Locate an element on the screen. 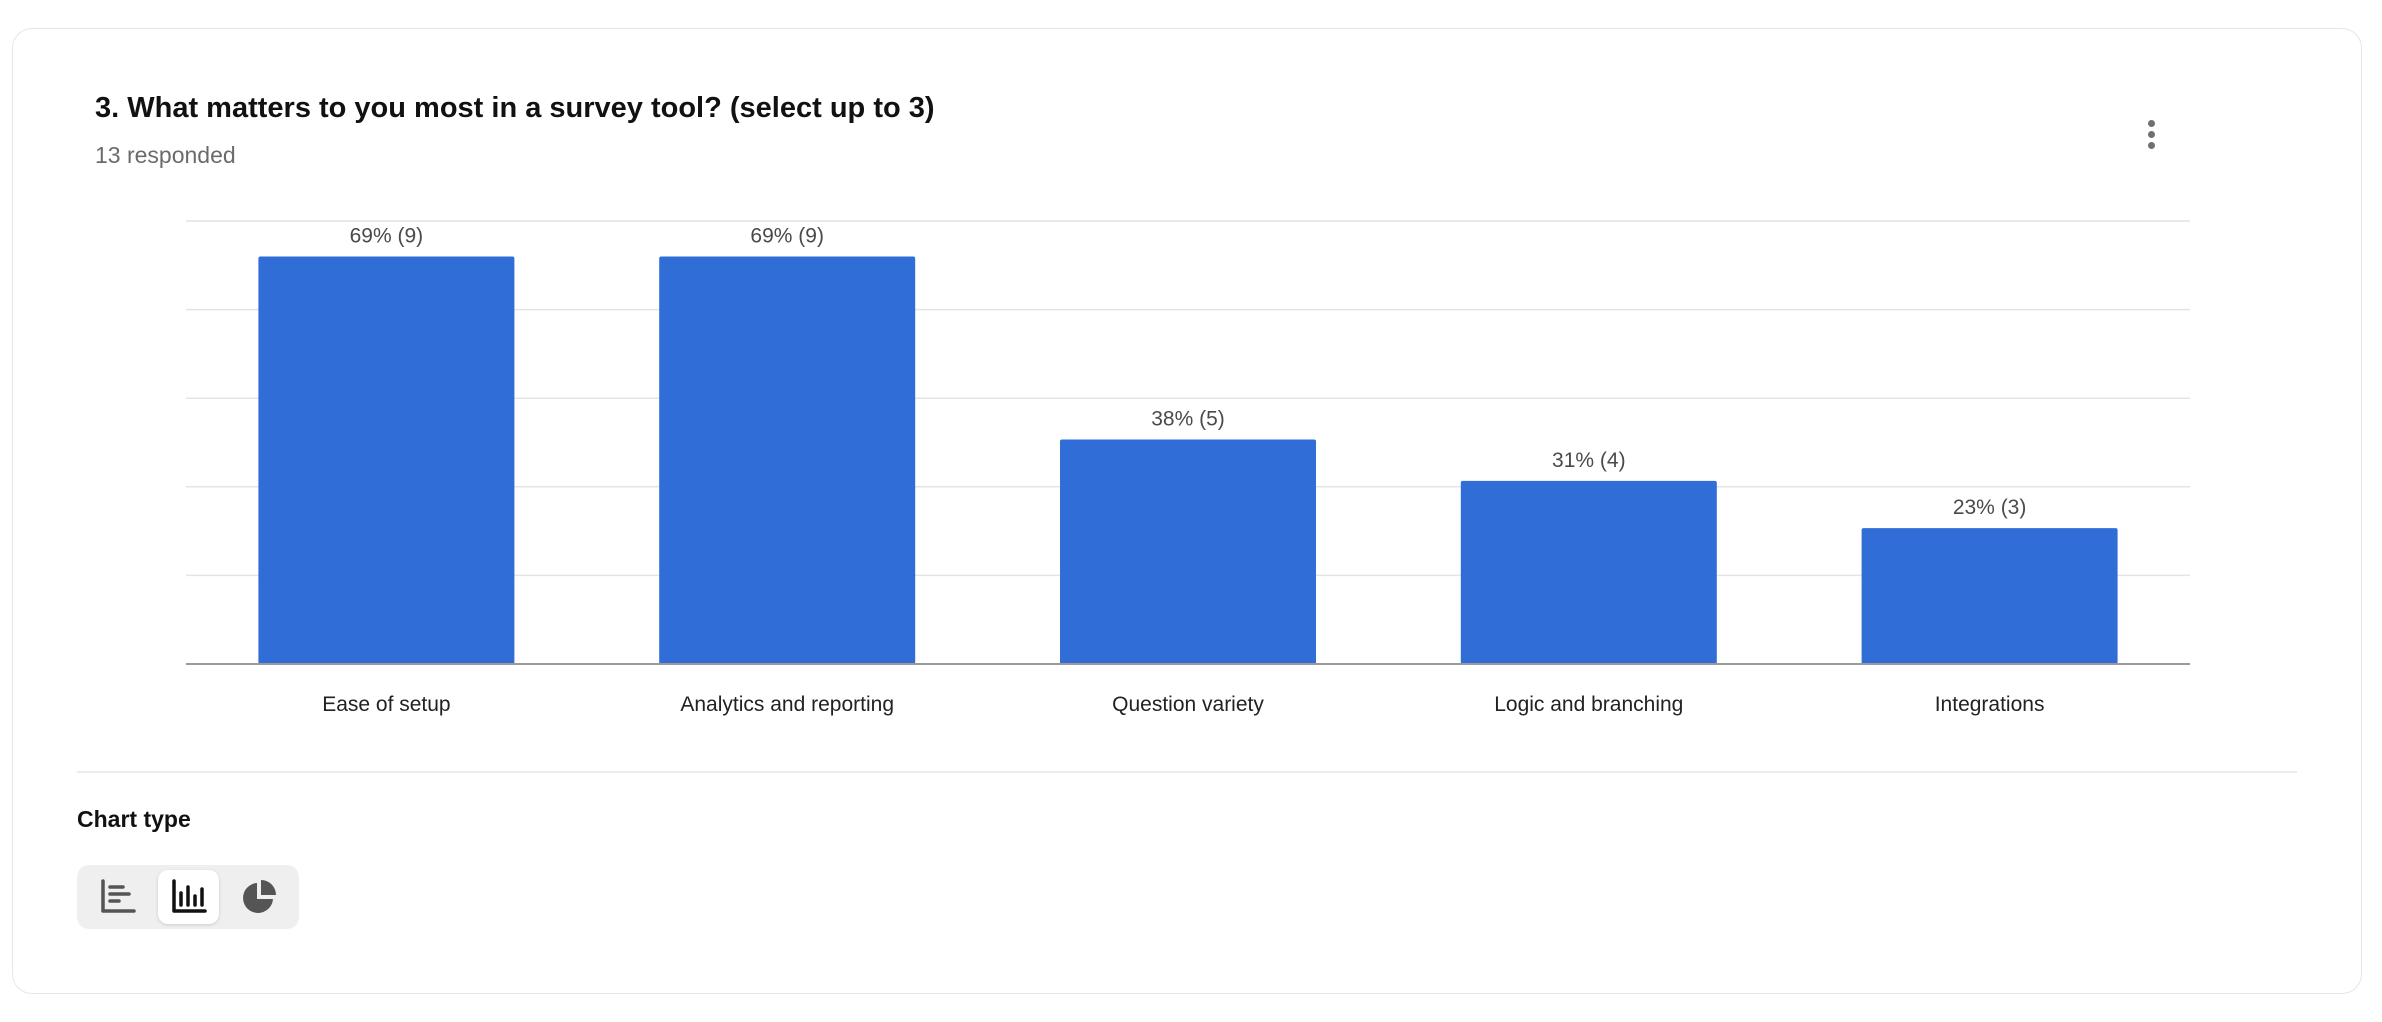  vertical-bar-chart-button is located at coordinates (188, 897).